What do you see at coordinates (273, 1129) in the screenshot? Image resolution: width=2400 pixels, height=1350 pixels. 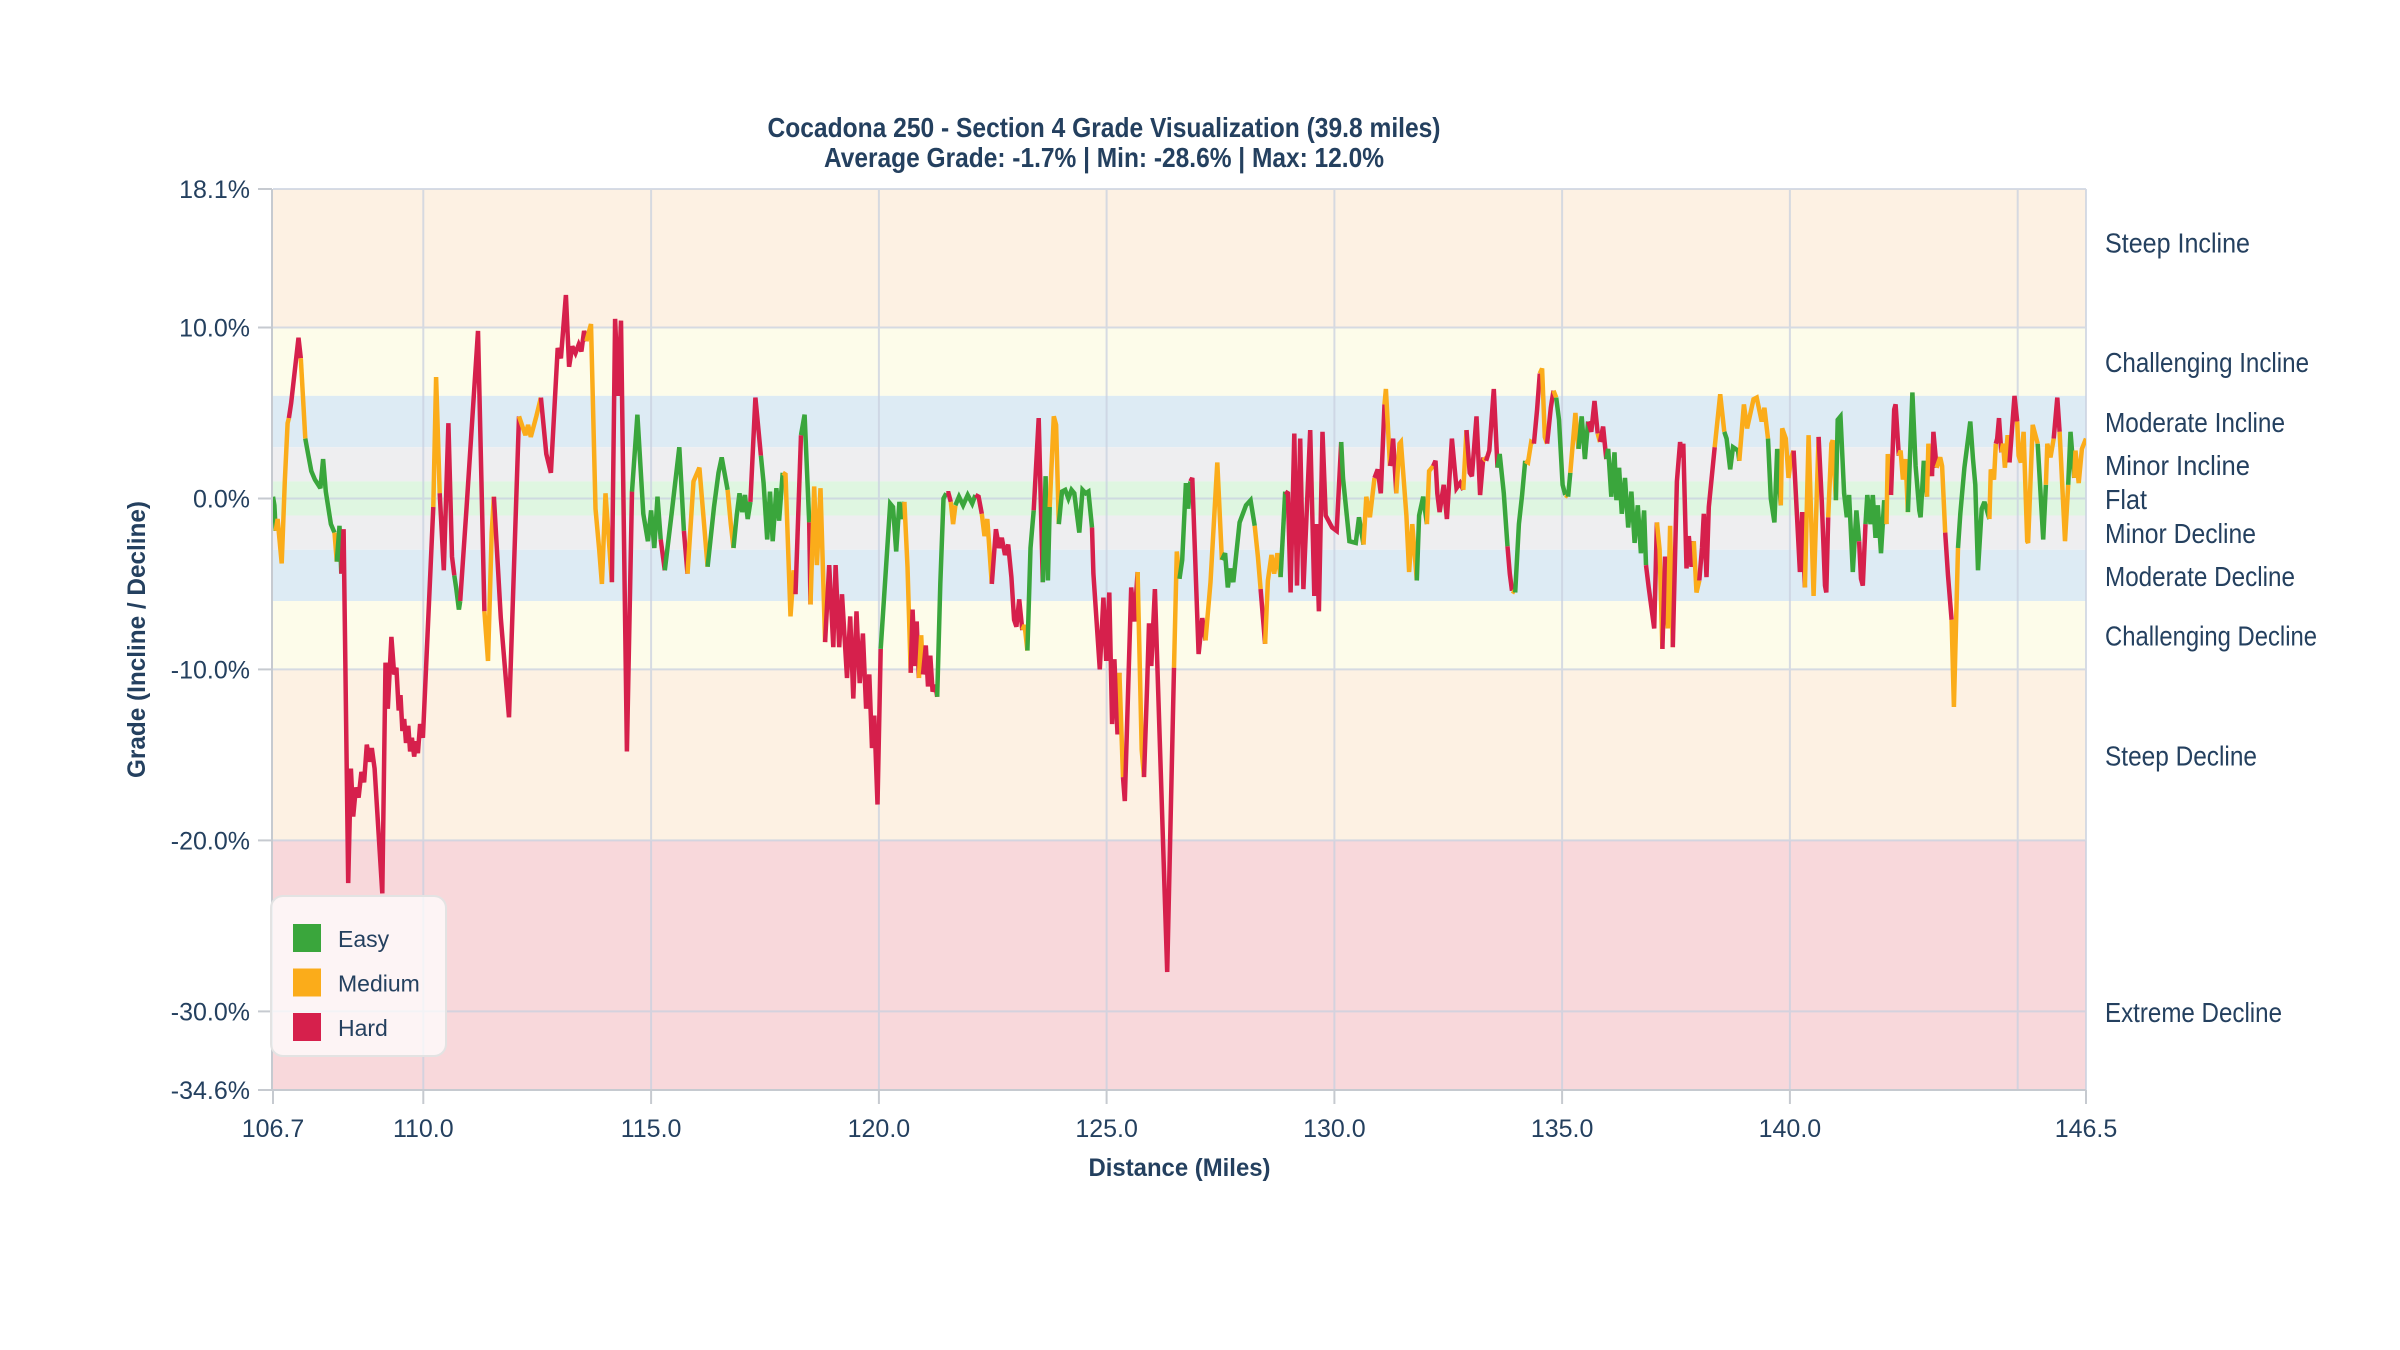 I see `svg-text: 106.7` at bounding box center [273, 1129].